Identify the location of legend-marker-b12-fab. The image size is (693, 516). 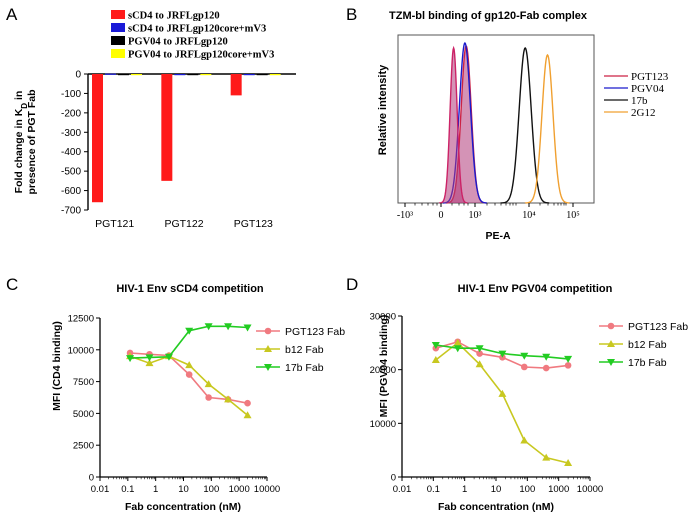
(611, 343).